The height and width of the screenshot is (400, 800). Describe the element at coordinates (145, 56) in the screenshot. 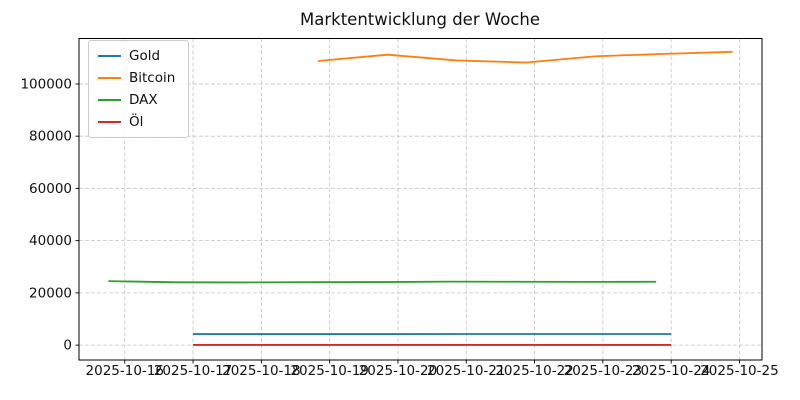

I see `legend-label-0: Gold` at that location.